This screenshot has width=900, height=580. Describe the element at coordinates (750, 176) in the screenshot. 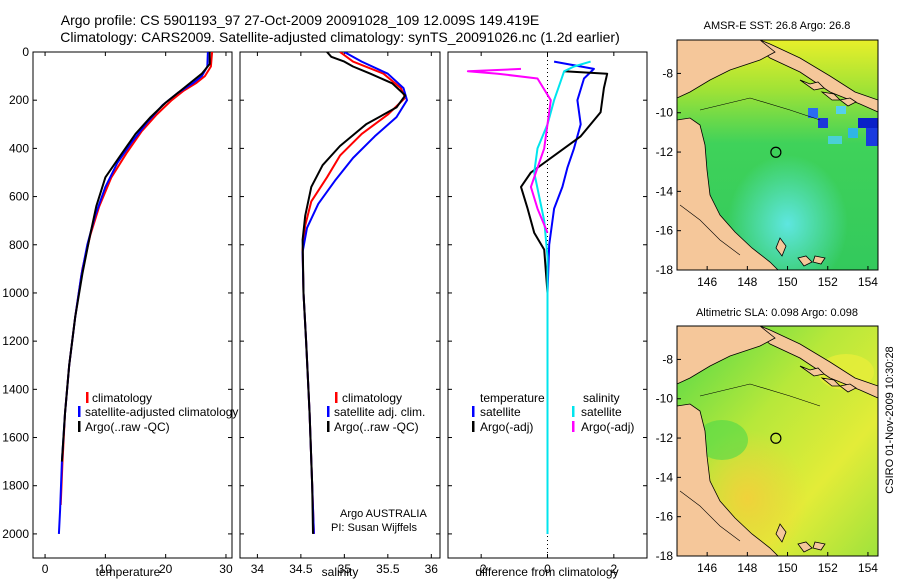

I see `sst-bathymetry-contour` at that location.